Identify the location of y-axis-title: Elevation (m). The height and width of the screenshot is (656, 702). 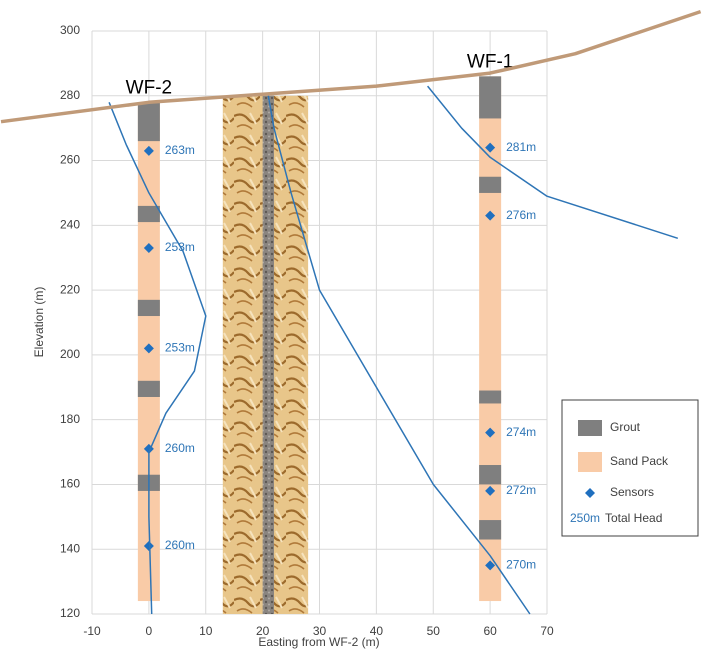
(39, 322).